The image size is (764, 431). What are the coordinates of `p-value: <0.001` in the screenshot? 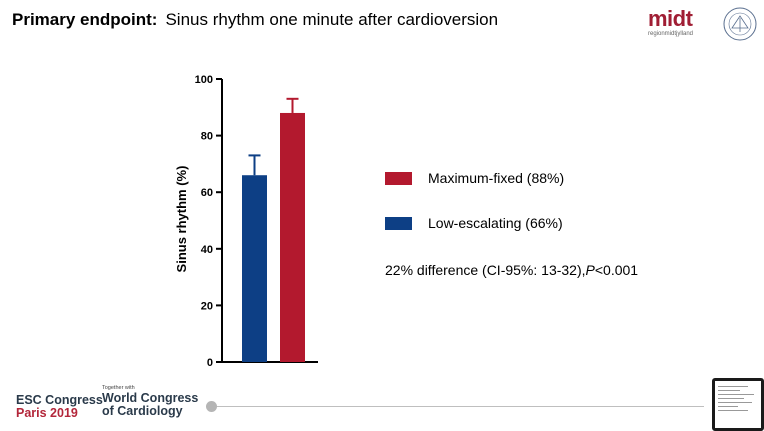 It's located at (616, 270).